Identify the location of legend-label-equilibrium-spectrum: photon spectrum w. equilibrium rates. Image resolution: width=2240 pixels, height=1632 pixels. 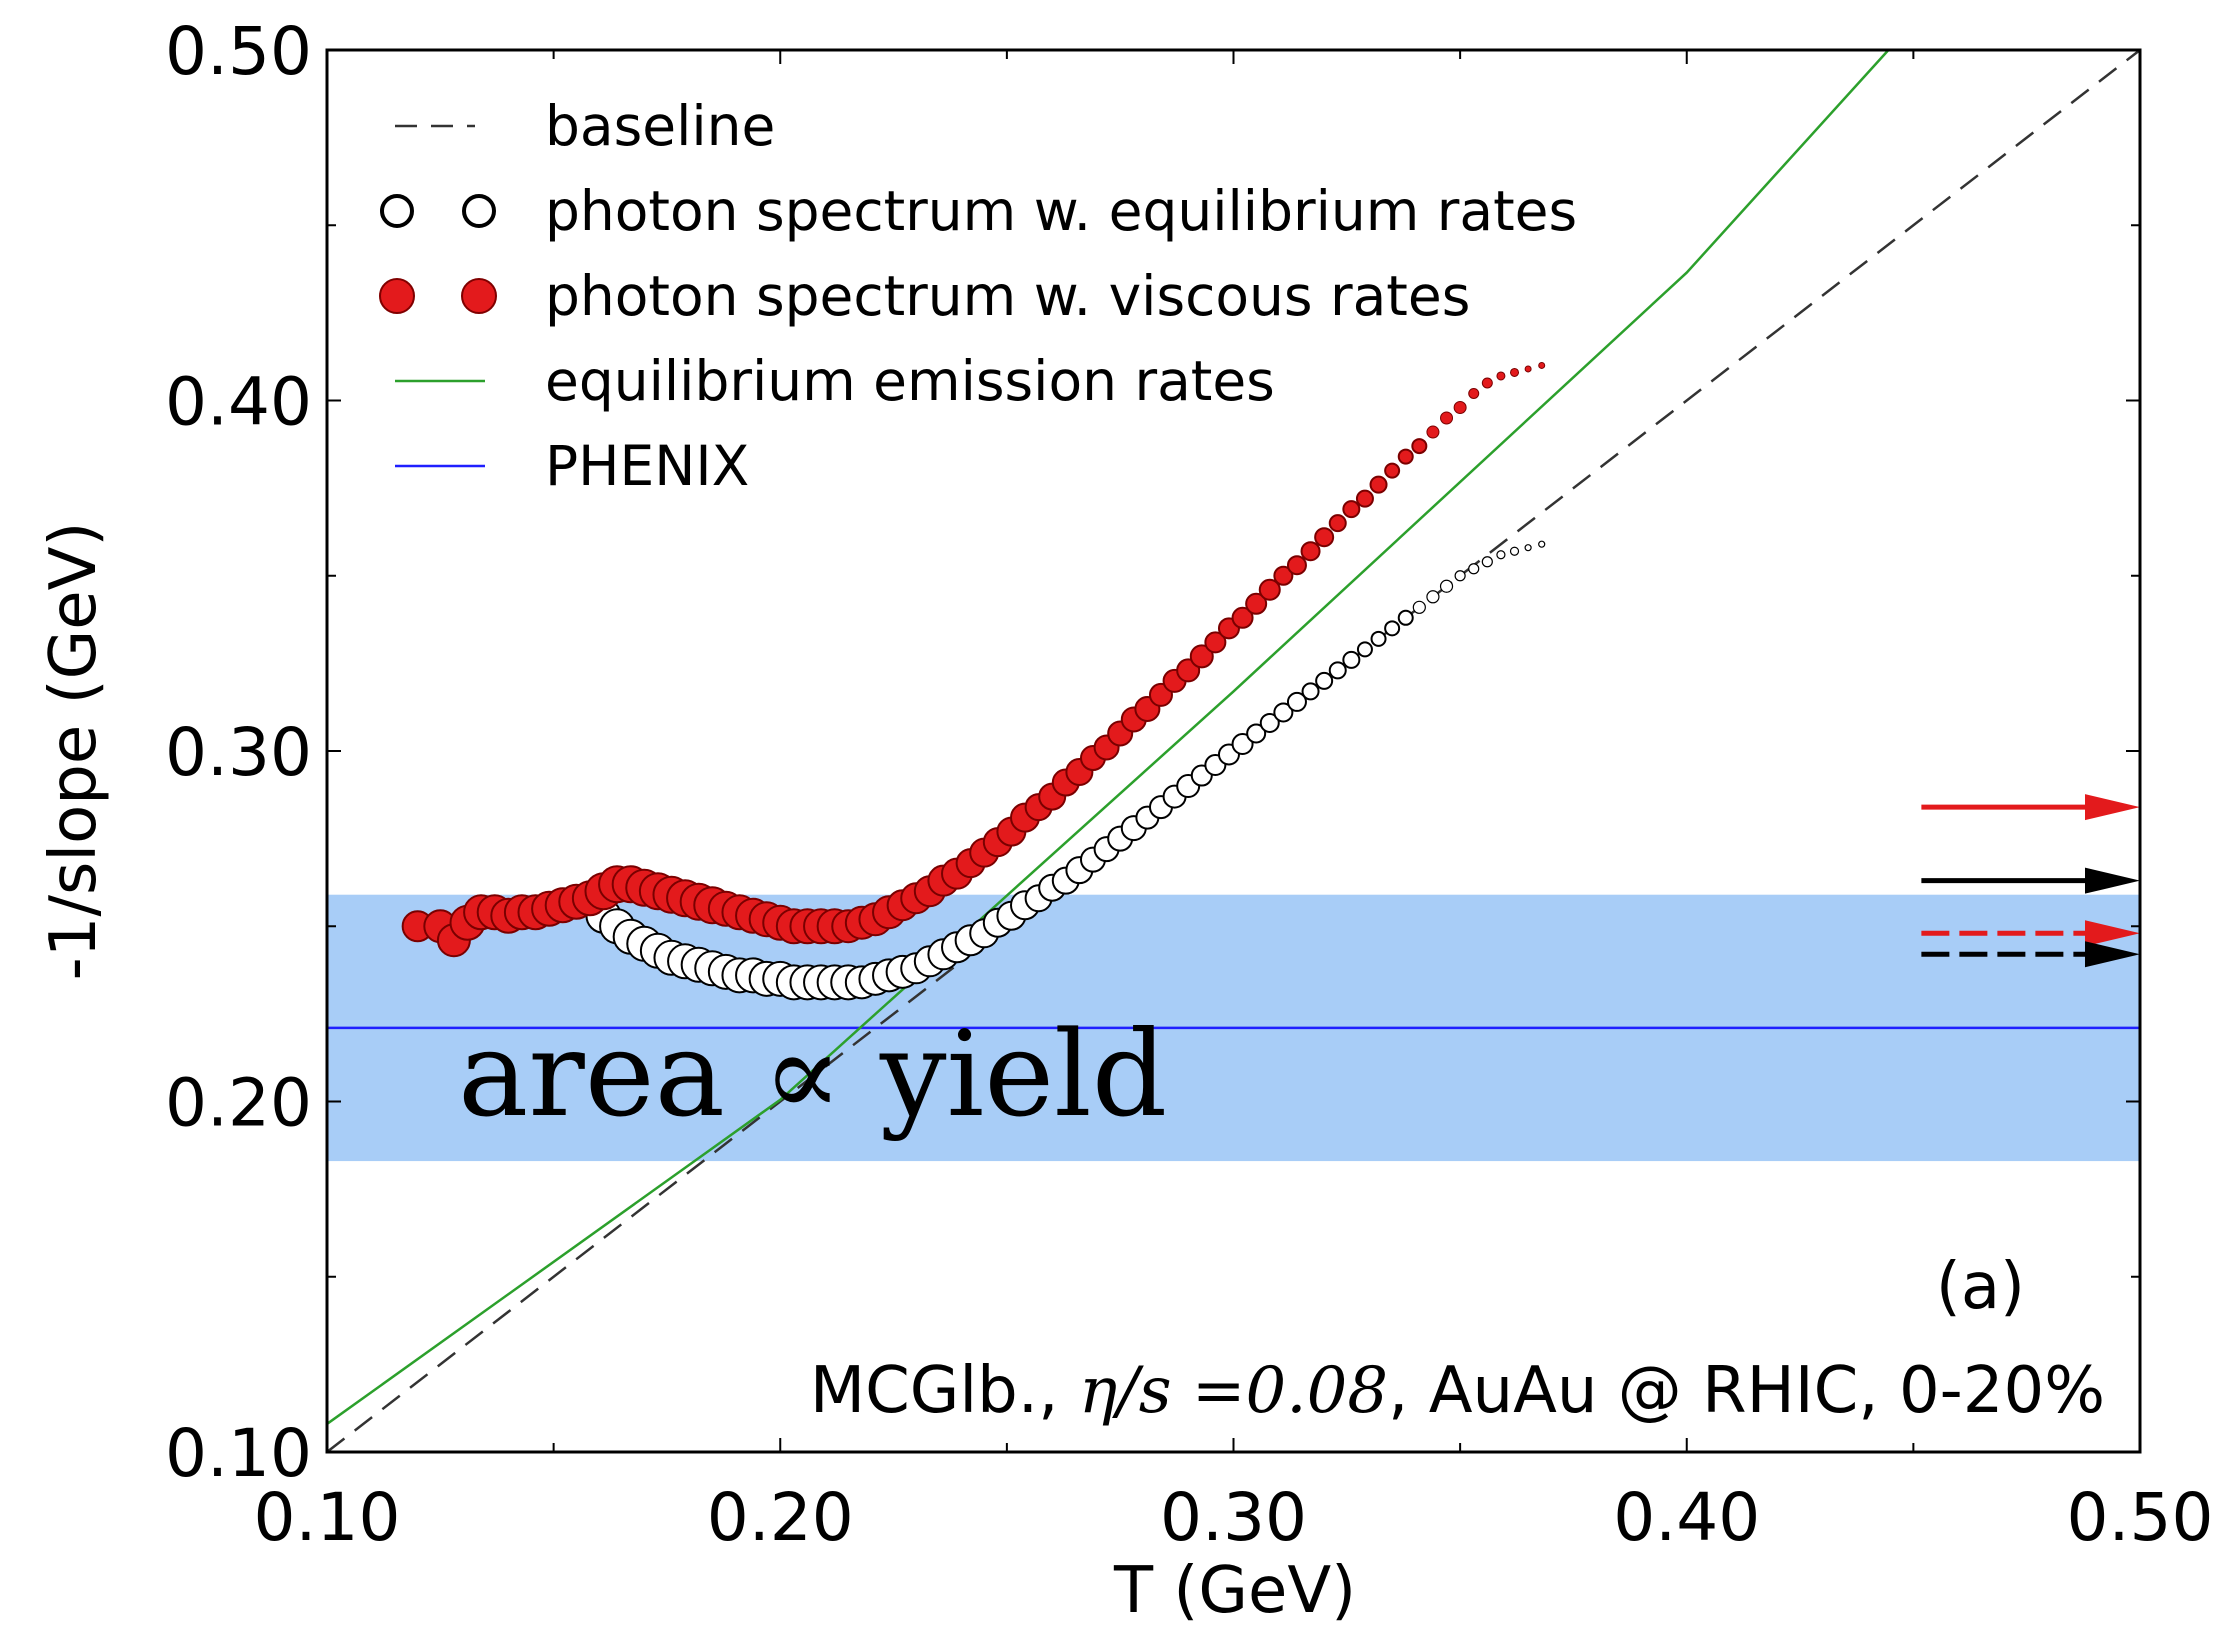
(1061, 211).